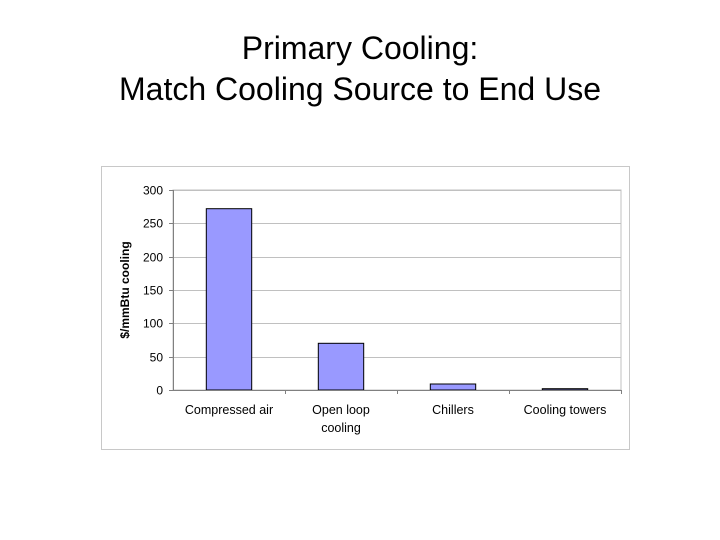 This screenshot has width=720, height=540. I want to click on y-tick-label: 100, so click(153, 324).